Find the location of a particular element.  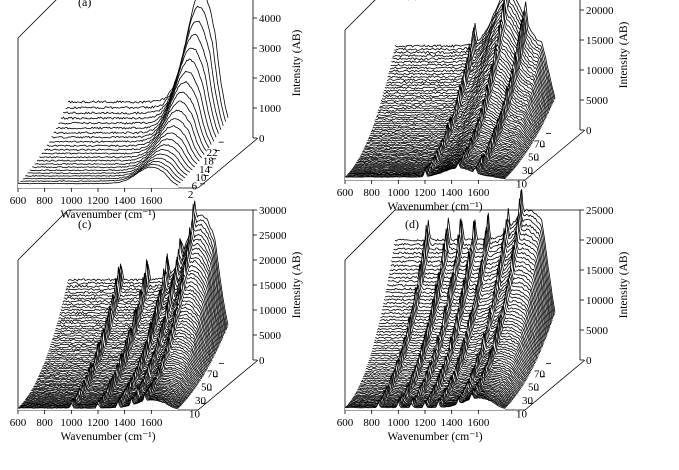

x-tick-label: 1000 is located at coordinates (398, 193).